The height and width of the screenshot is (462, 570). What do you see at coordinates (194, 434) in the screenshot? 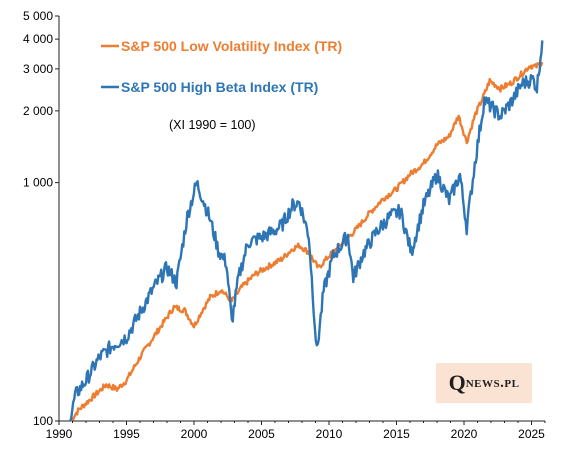
I see `x-tick-label: 2000` at bounding box center [194, 434].